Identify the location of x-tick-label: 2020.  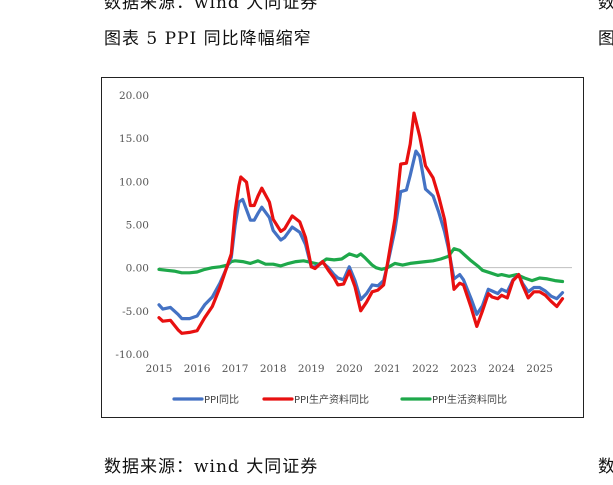
(349, 369).